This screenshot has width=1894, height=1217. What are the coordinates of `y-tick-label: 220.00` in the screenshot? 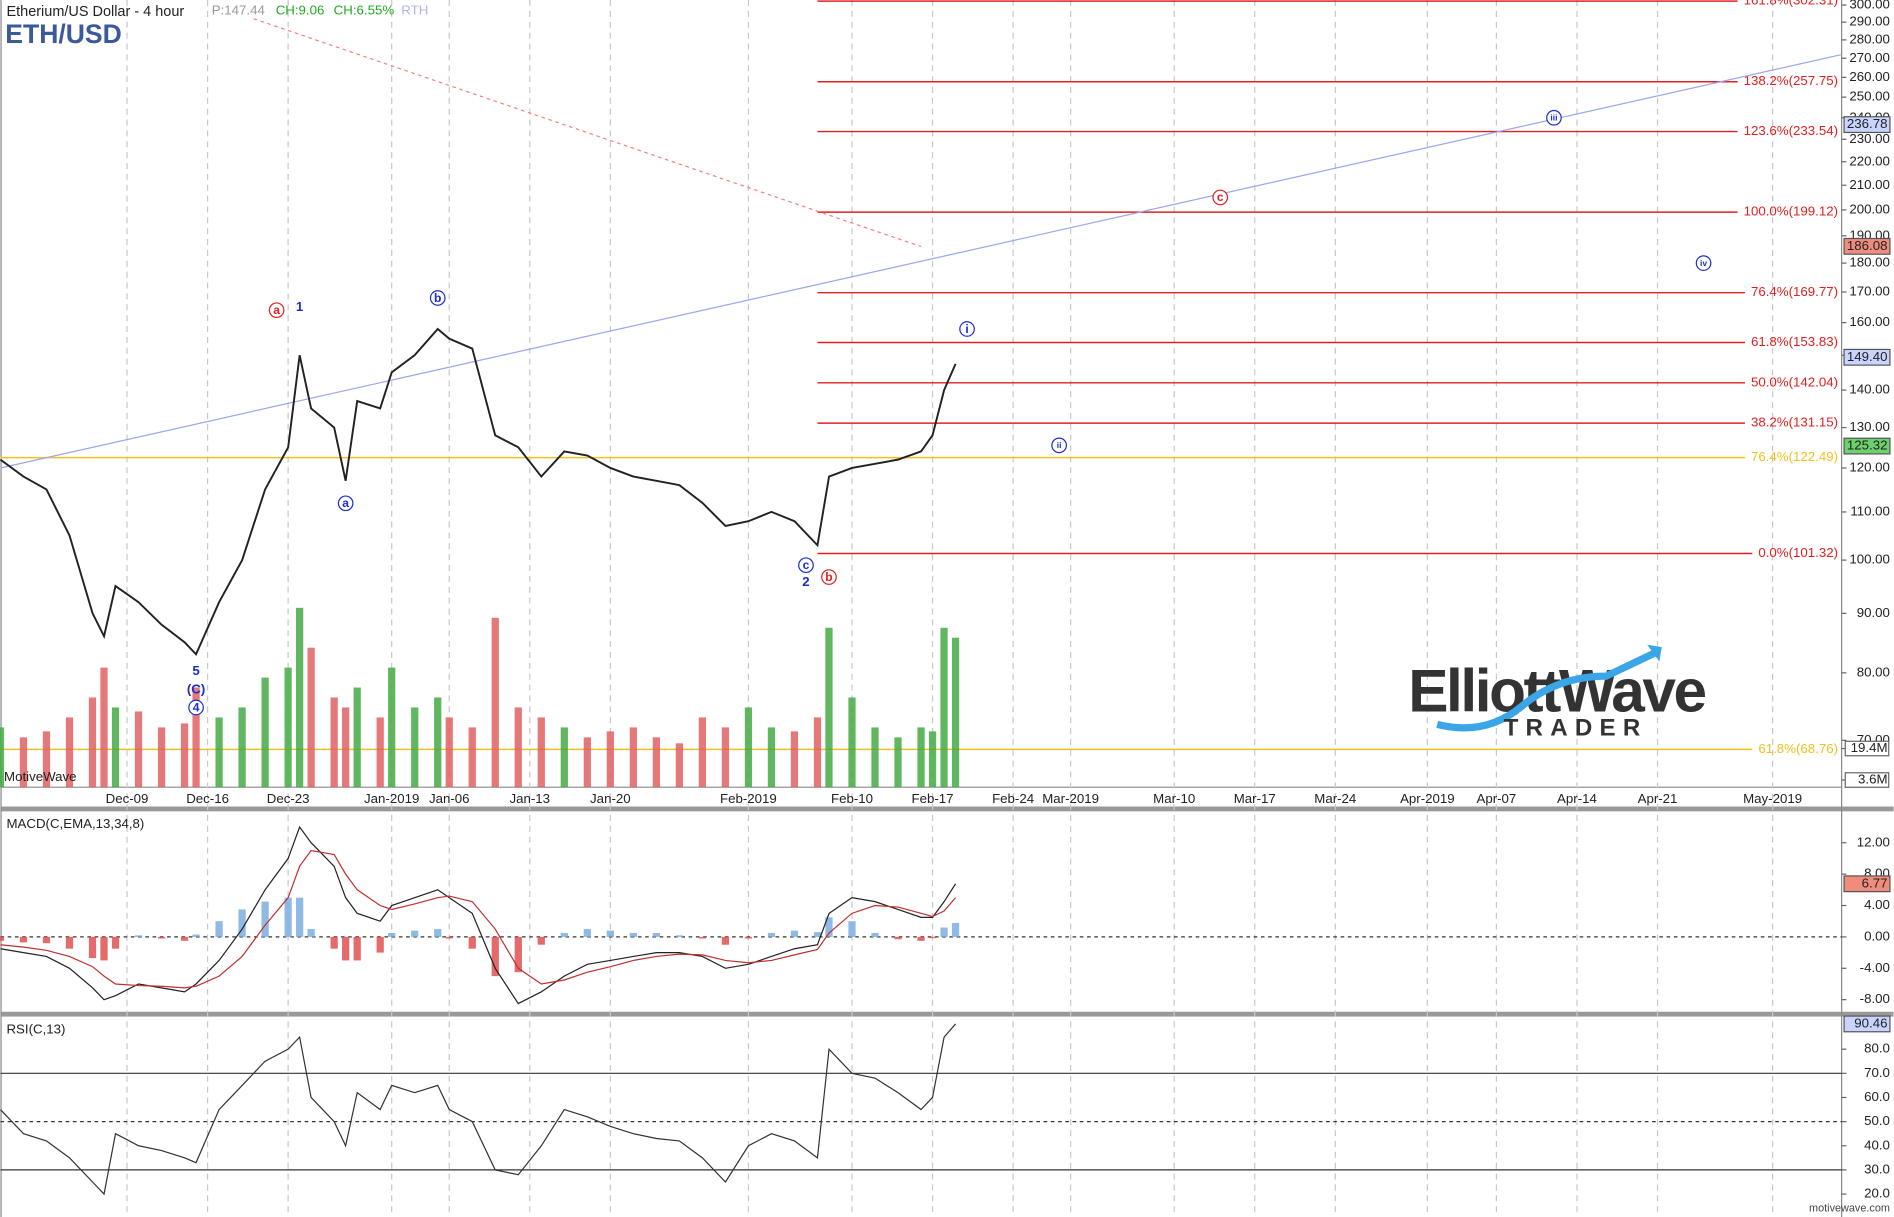 It's located at (1869, 160).